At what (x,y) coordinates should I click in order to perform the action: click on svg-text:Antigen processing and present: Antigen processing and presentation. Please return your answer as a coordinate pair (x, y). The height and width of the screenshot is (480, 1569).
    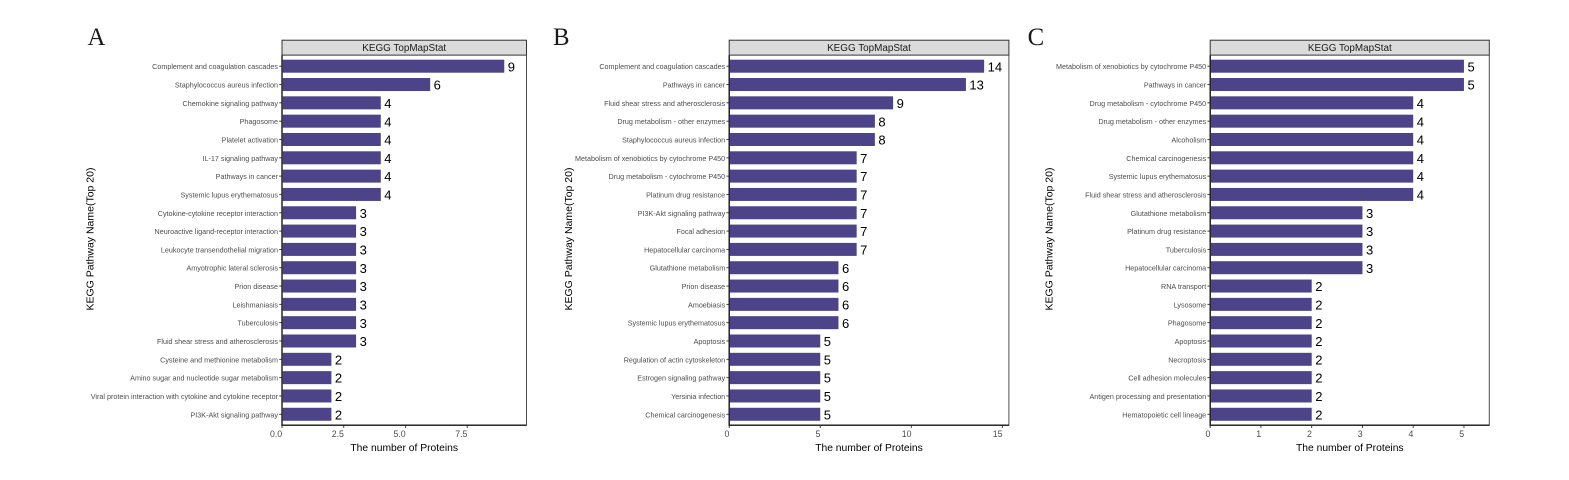
    Looking at the image, I should click on (1148, 396).